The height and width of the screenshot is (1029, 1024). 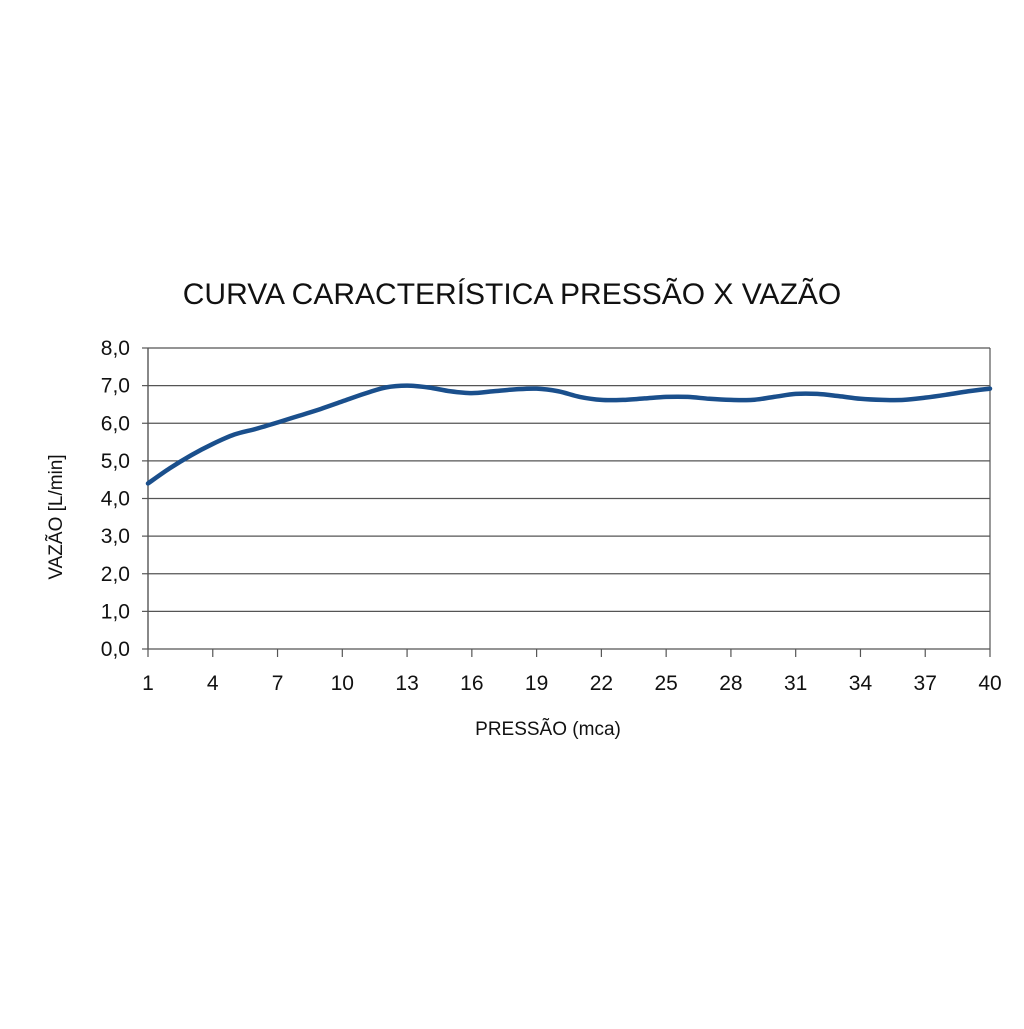 I want to click on x-tick-label: 40, so click(x=989, y=683).